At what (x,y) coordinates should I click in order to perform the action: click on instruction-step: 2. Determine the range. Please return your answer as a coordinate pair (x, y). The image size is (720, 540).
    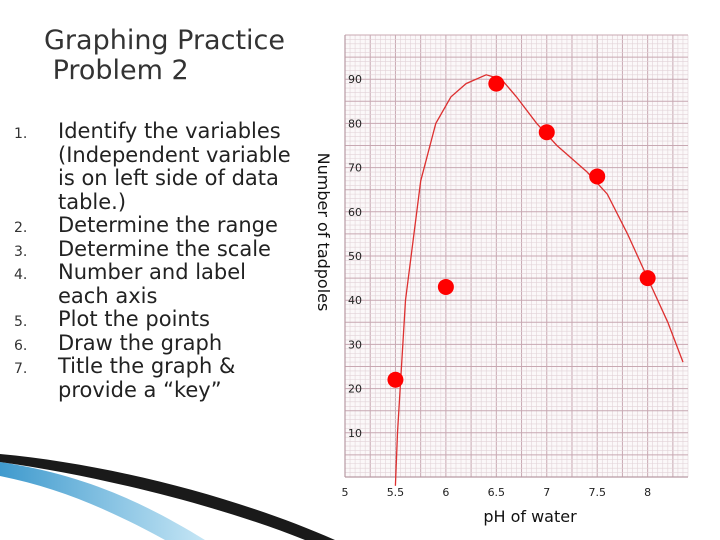
    Looking at the image, I should click on (149, 225).